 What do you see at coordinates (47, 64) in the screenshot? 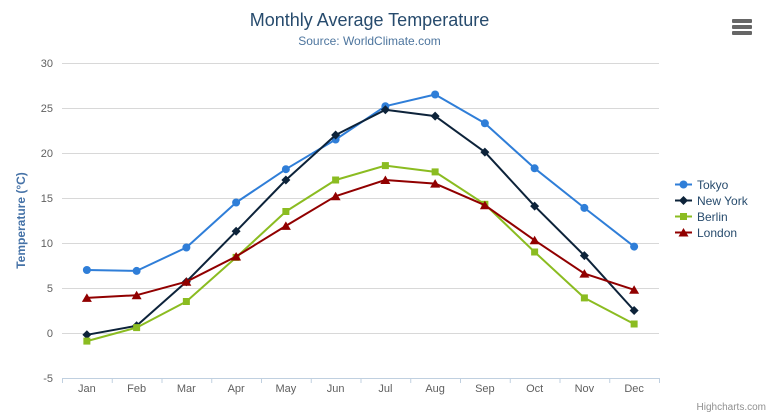
I see `y-tick-label: 30` at bounding box center [47, 64].